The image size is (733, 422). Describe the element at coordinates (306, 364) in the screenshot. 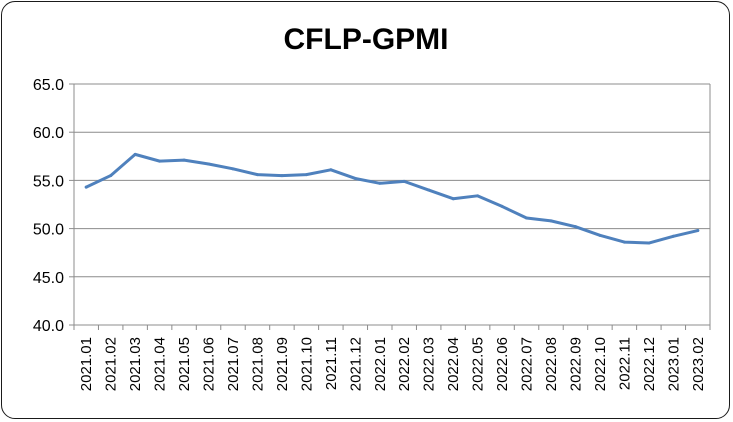

I see `x-tick-label: 2021.10` at that location.